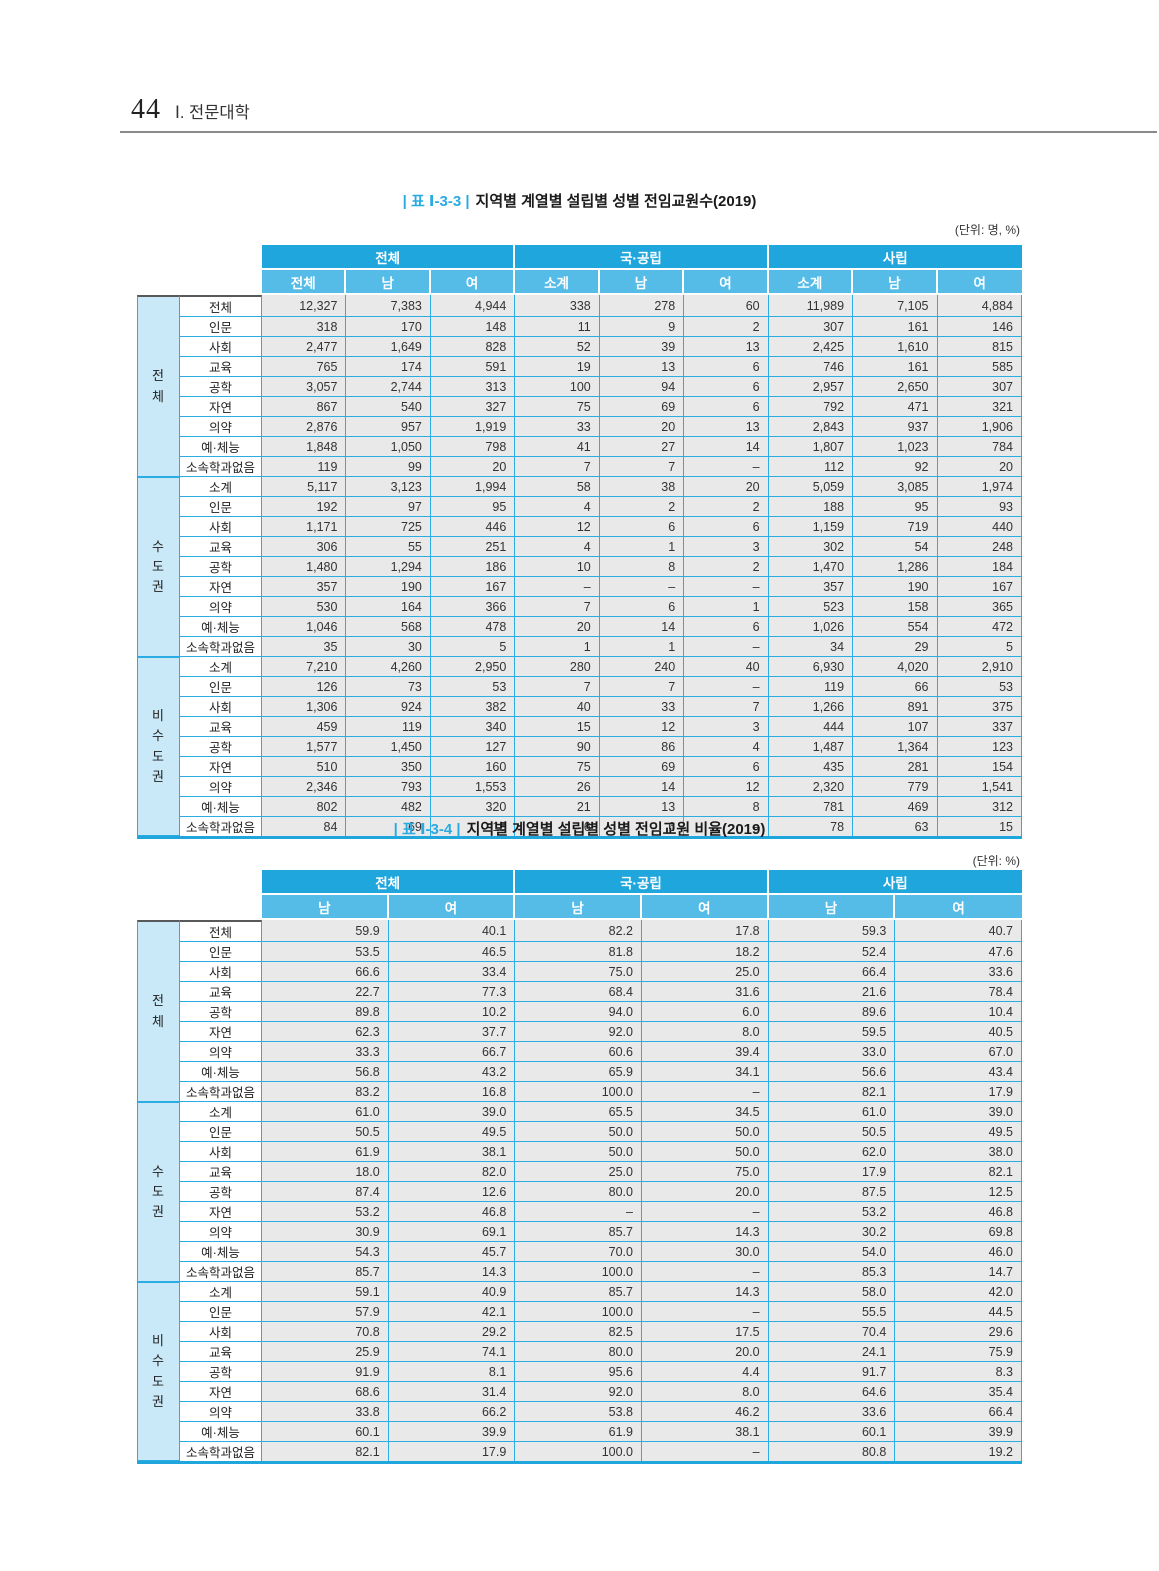 This screenshot has width=1159, height=1571. Describe the element at coordinates (557, 367) in the screenshot. I see `data-cell: 19` at that location.